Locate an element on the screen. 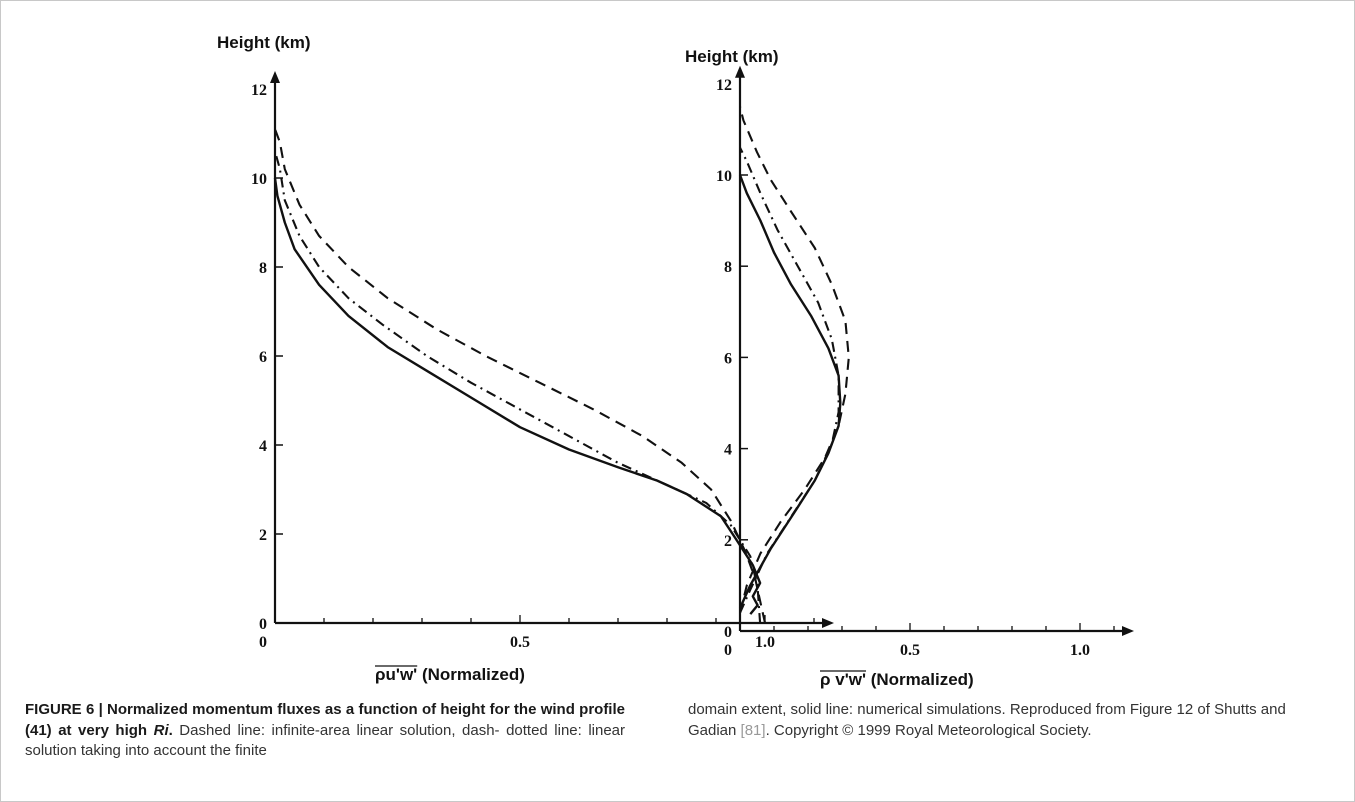 This screenshot has width=1355, height=802. x-axis-label: ρ v'w' (Normalized) is located at coordinates (897, 679).